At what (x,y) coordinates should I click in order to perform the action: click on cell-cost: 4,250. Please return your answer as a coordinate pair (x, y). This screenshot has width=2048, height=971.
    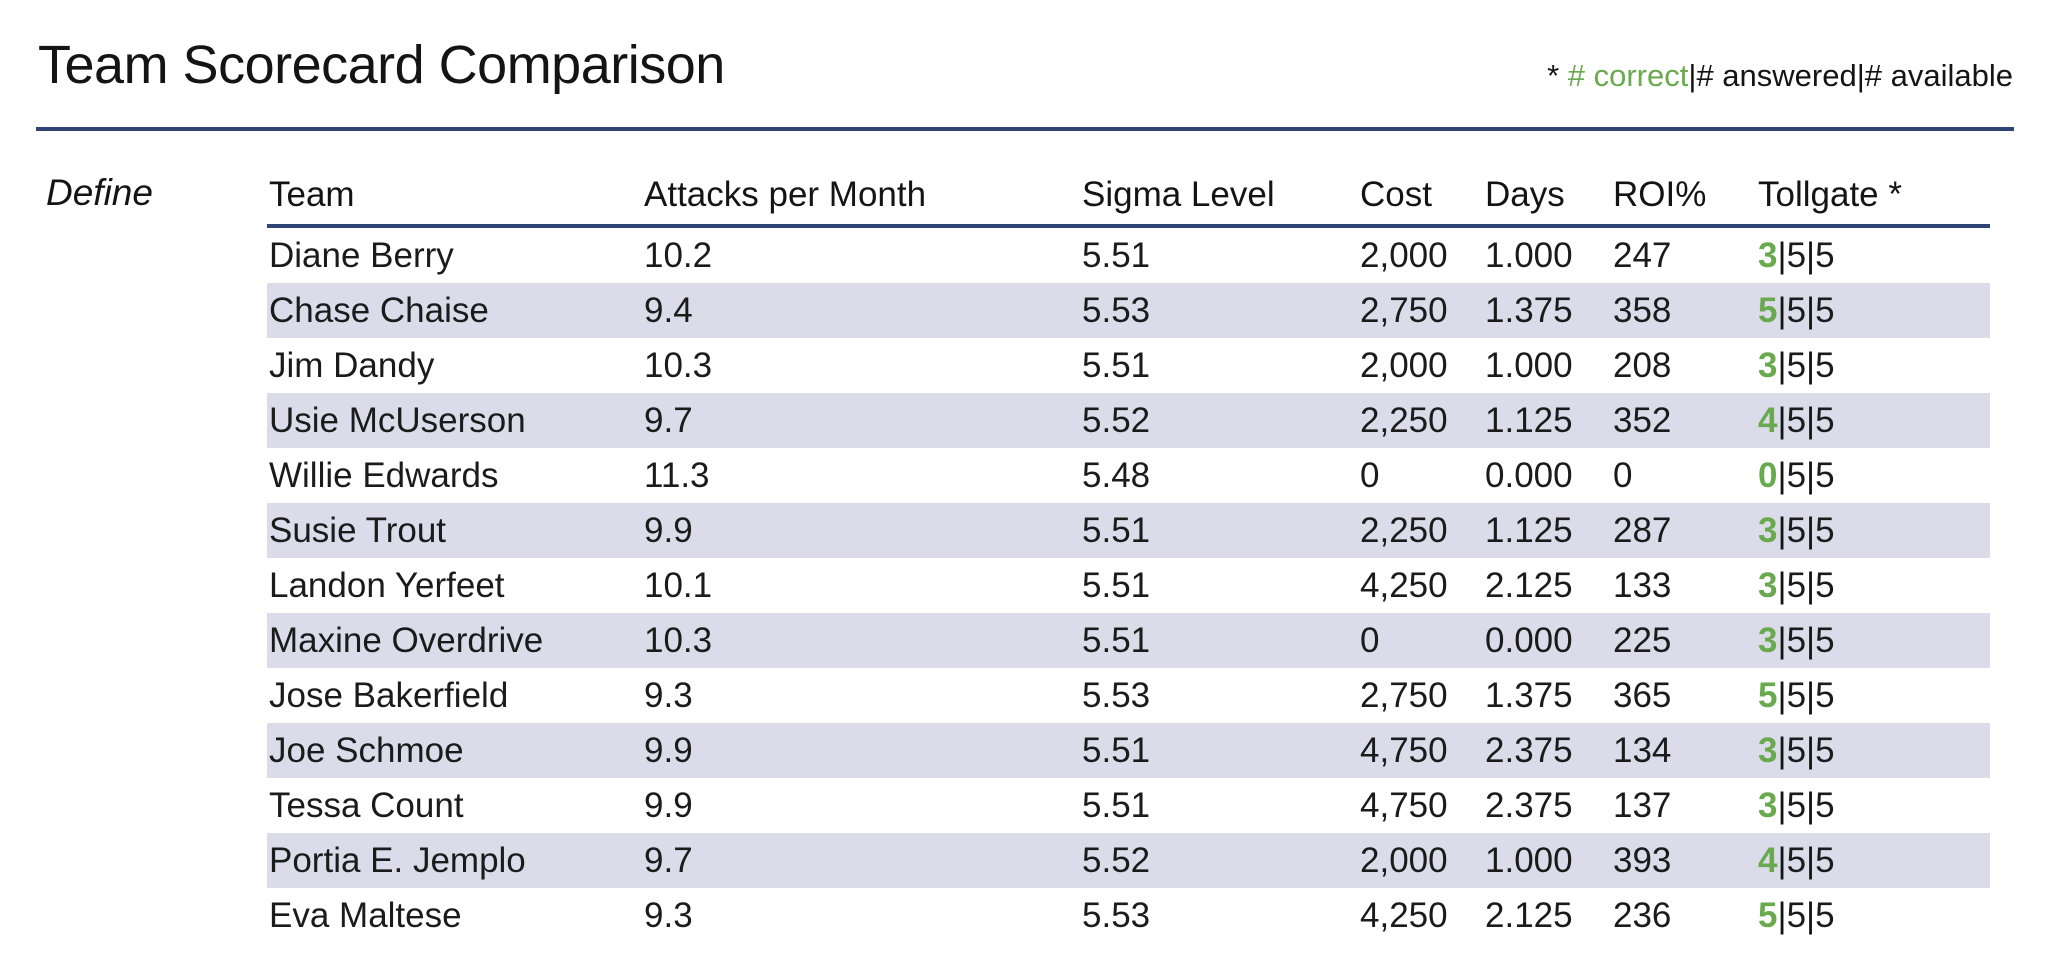
    Looking at the image, I should click on (1404, 915).